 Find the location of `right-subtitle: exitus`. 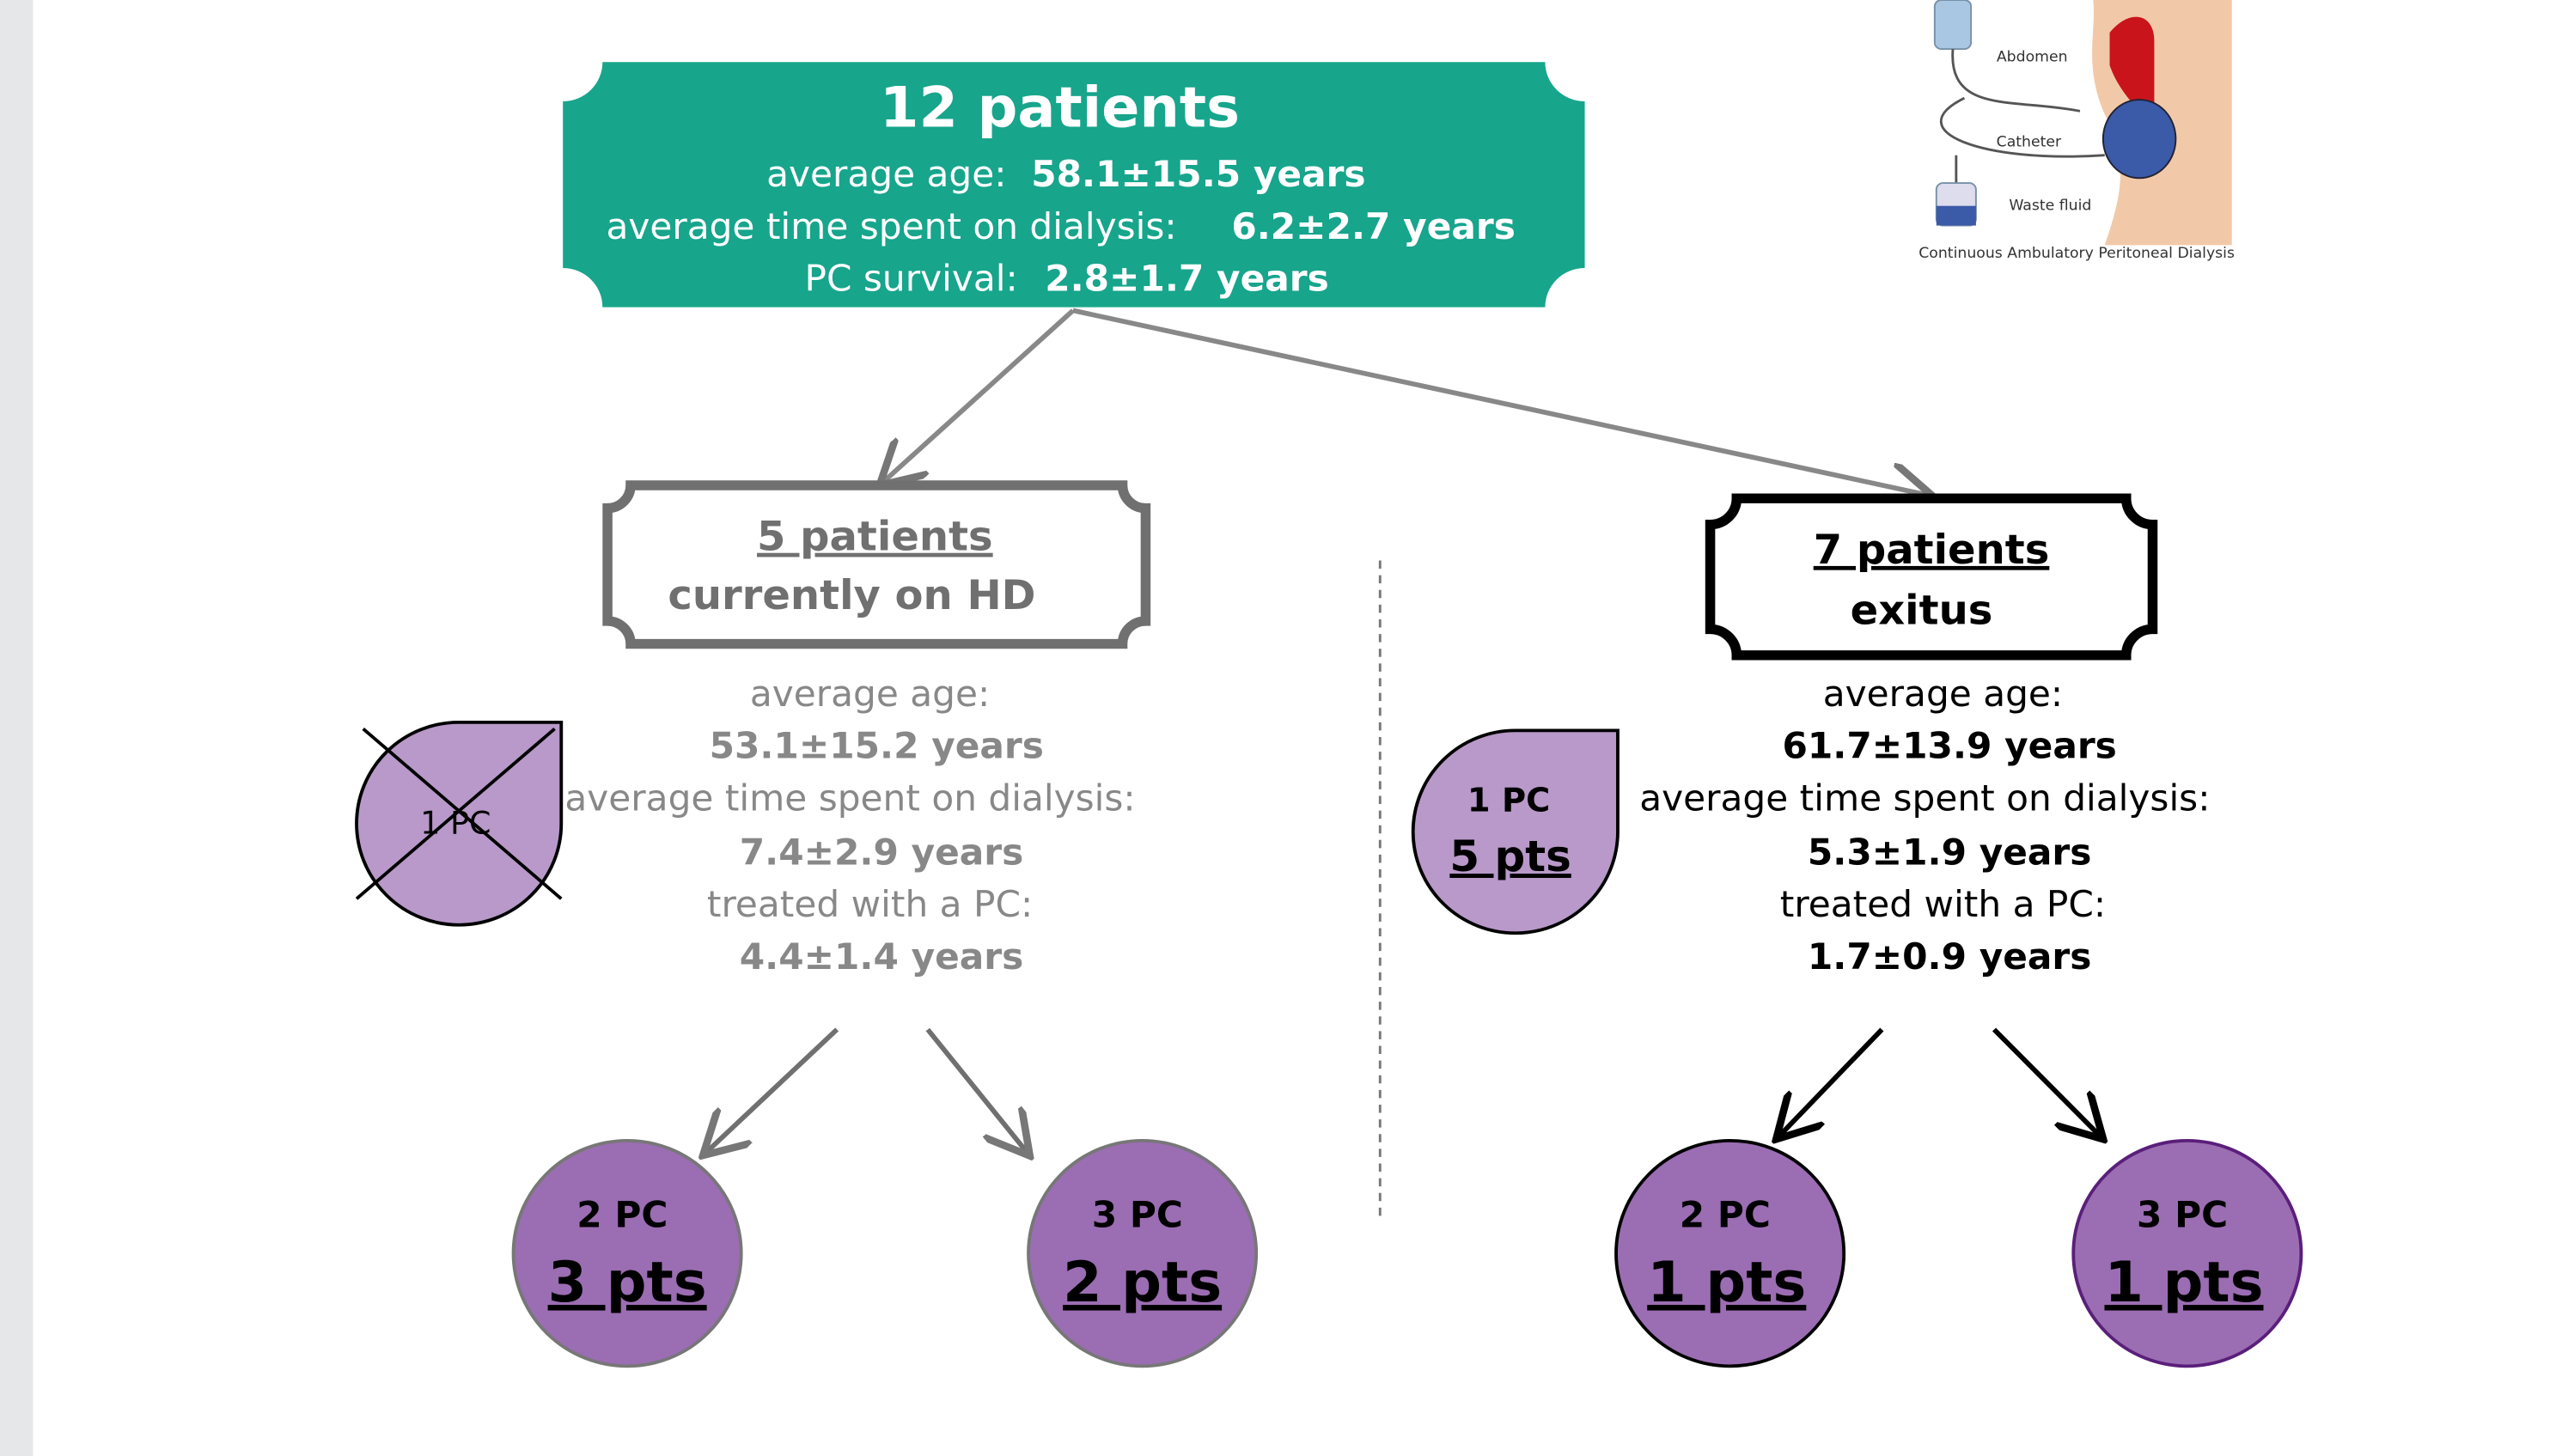

right-subtitle: exitus is located at coordinates (1922, 612).